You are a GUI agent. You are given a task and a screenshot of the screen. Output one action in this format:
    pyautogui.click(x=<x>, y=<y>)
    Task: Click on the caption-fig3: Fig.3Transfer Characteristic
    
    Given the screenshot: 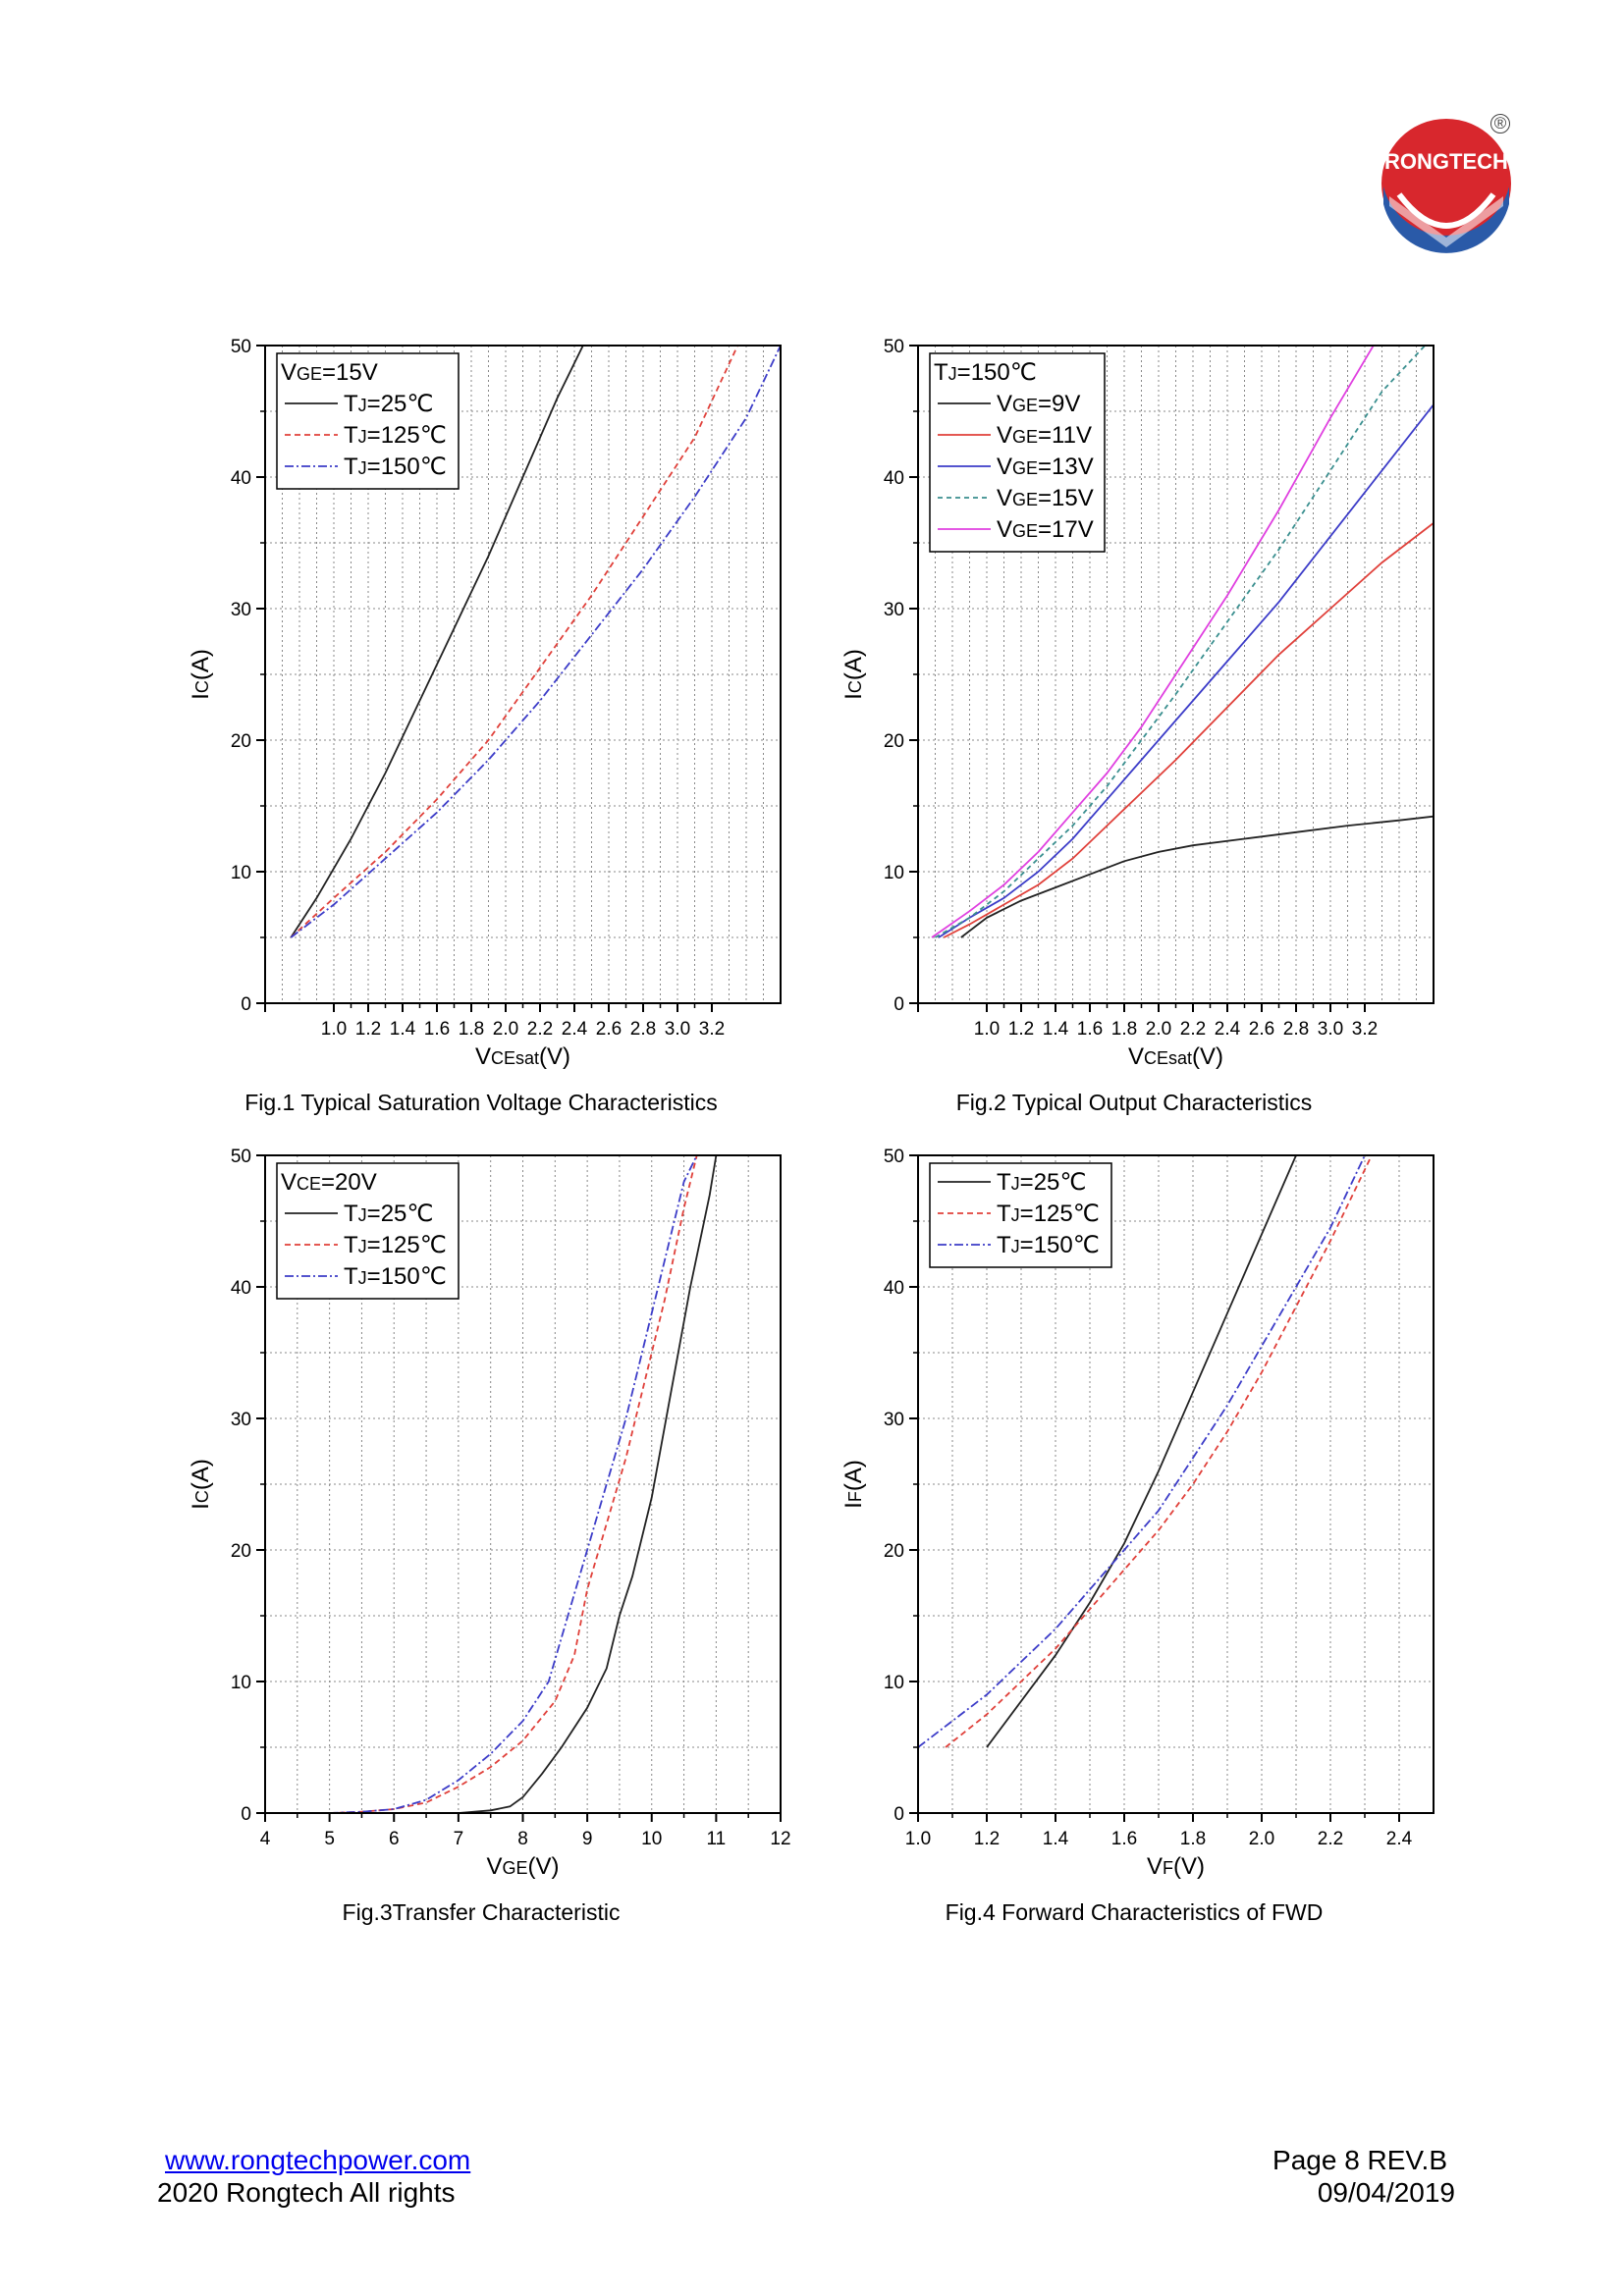 What is the action you would take?
    pyautogui.click(x=481, y=1912)
    